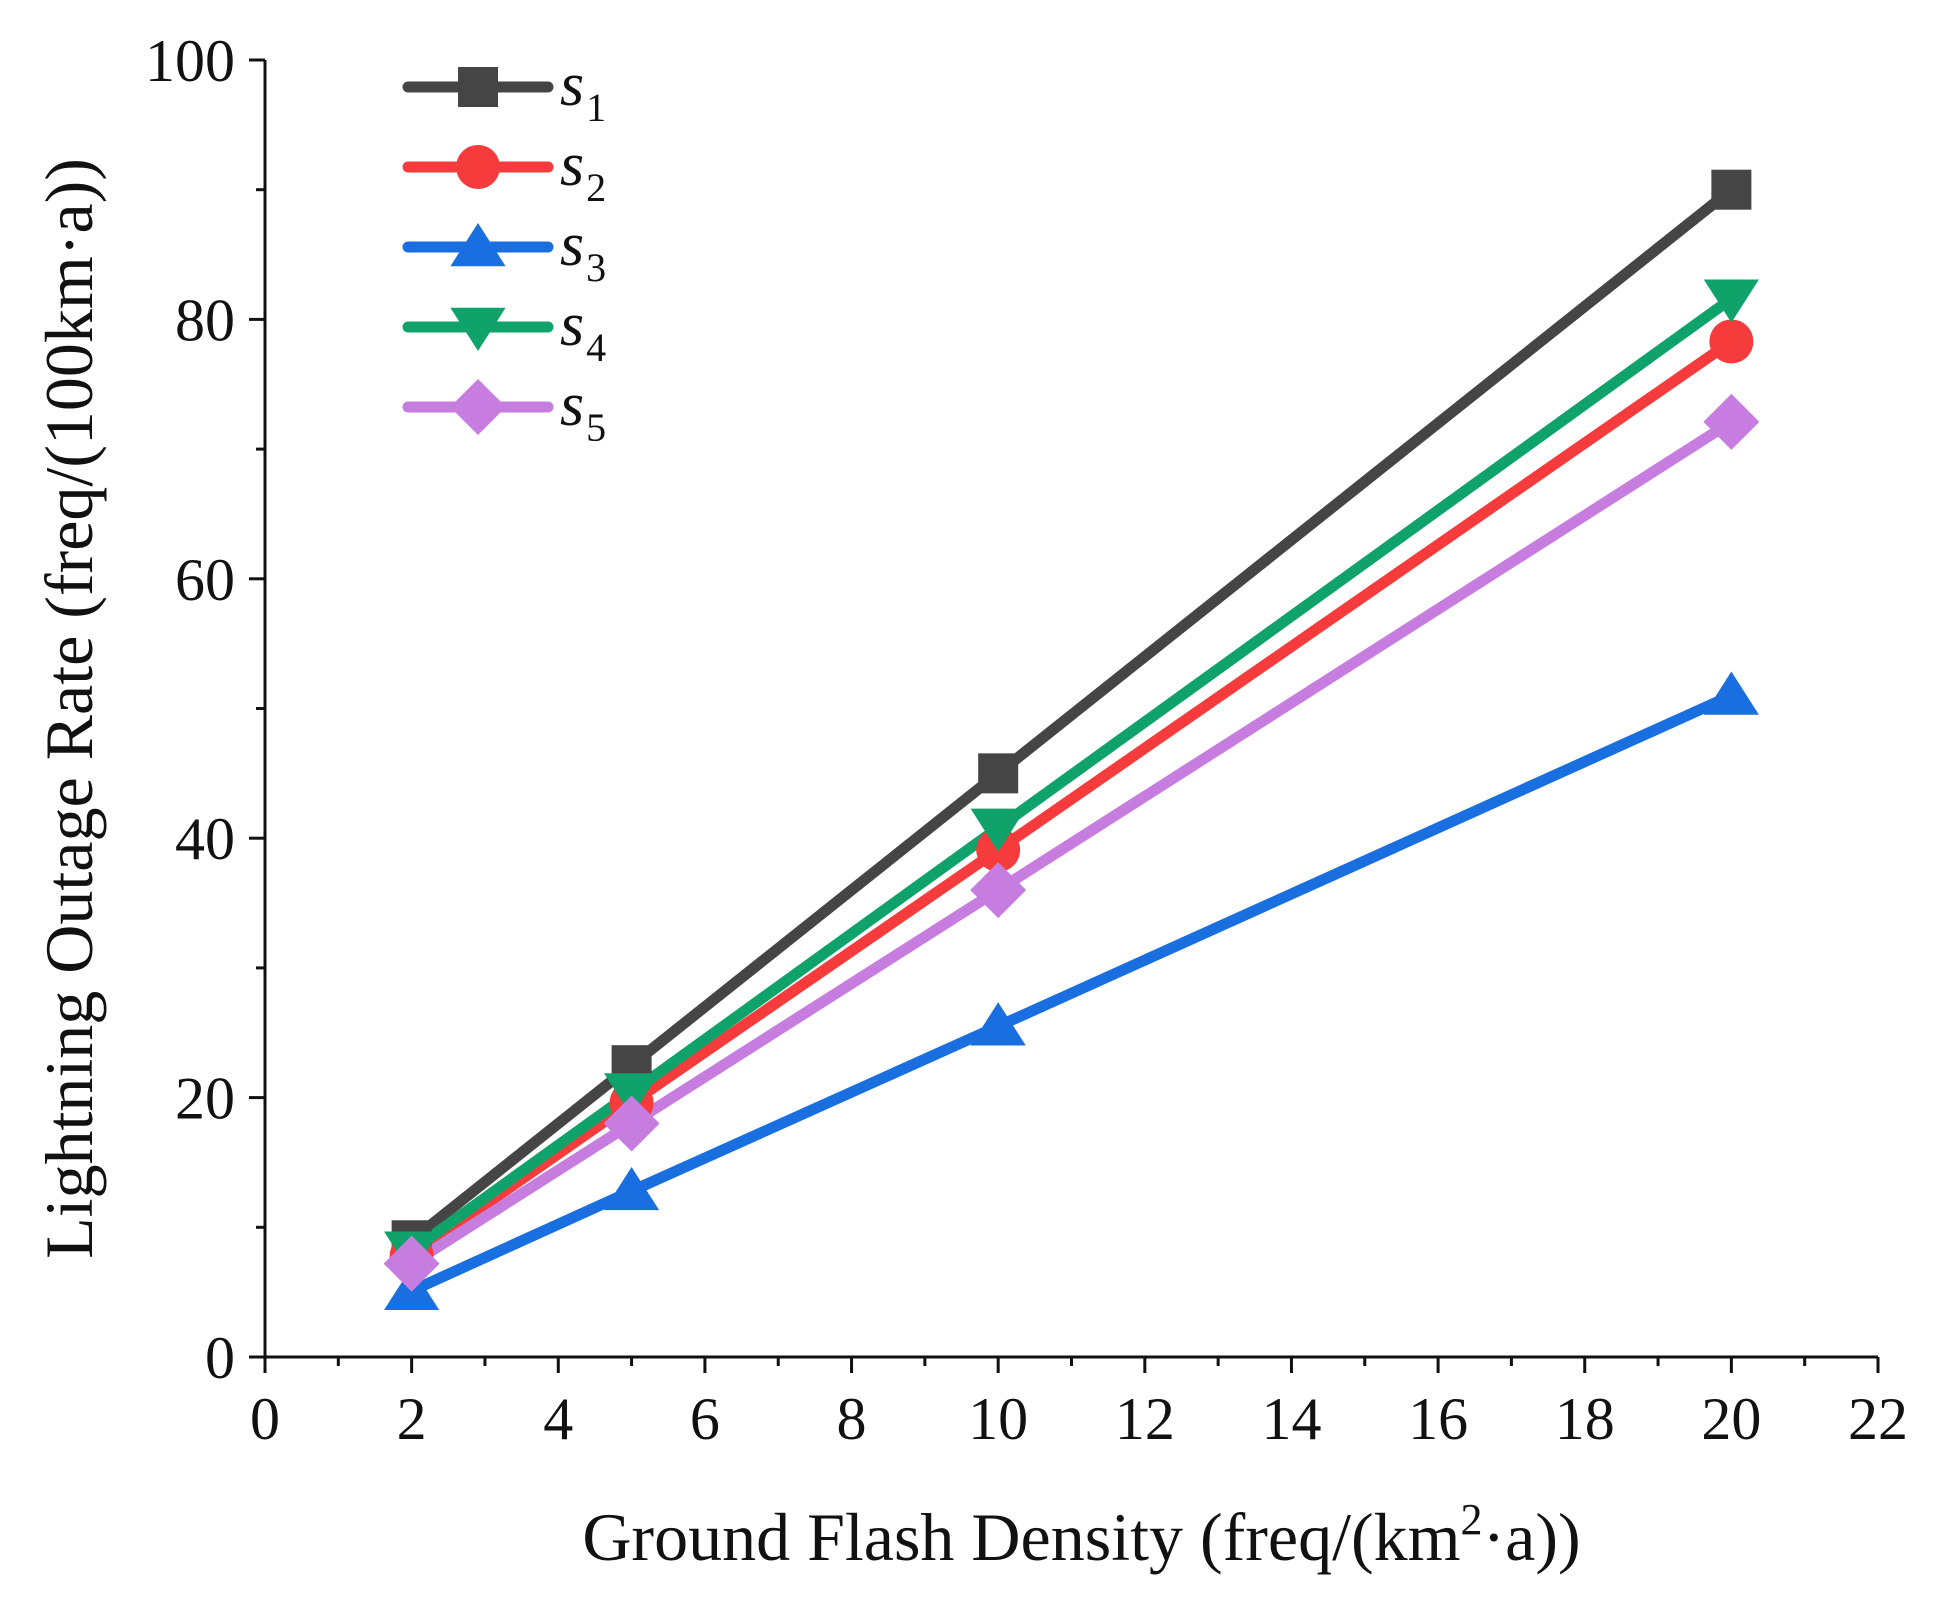 This screenshot has width=1933, height=1600. Describe the element at coordinates (412, 1419) in the screenshot. I see `x-tick-label: 2` at that location.